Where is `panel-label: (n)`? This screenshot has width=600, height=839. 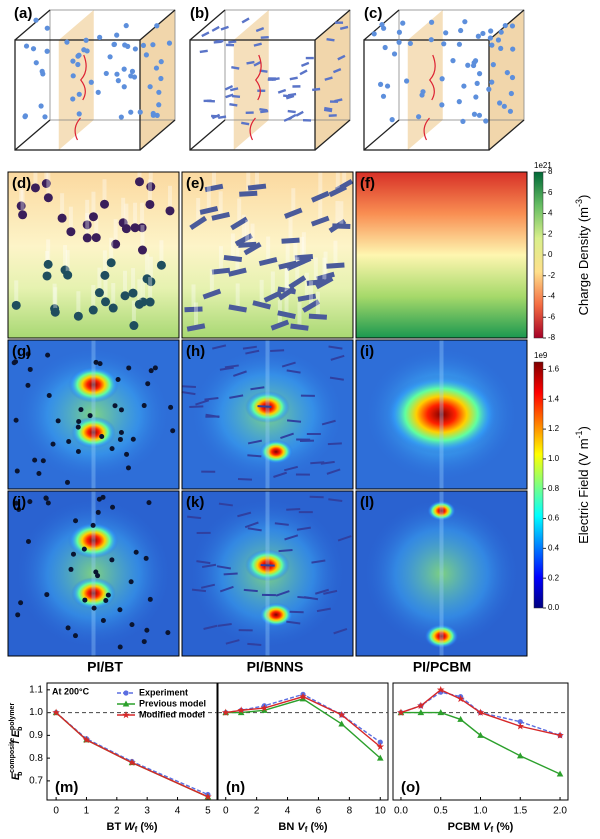
panel-label: (n) is located at coordinates (235, 787).